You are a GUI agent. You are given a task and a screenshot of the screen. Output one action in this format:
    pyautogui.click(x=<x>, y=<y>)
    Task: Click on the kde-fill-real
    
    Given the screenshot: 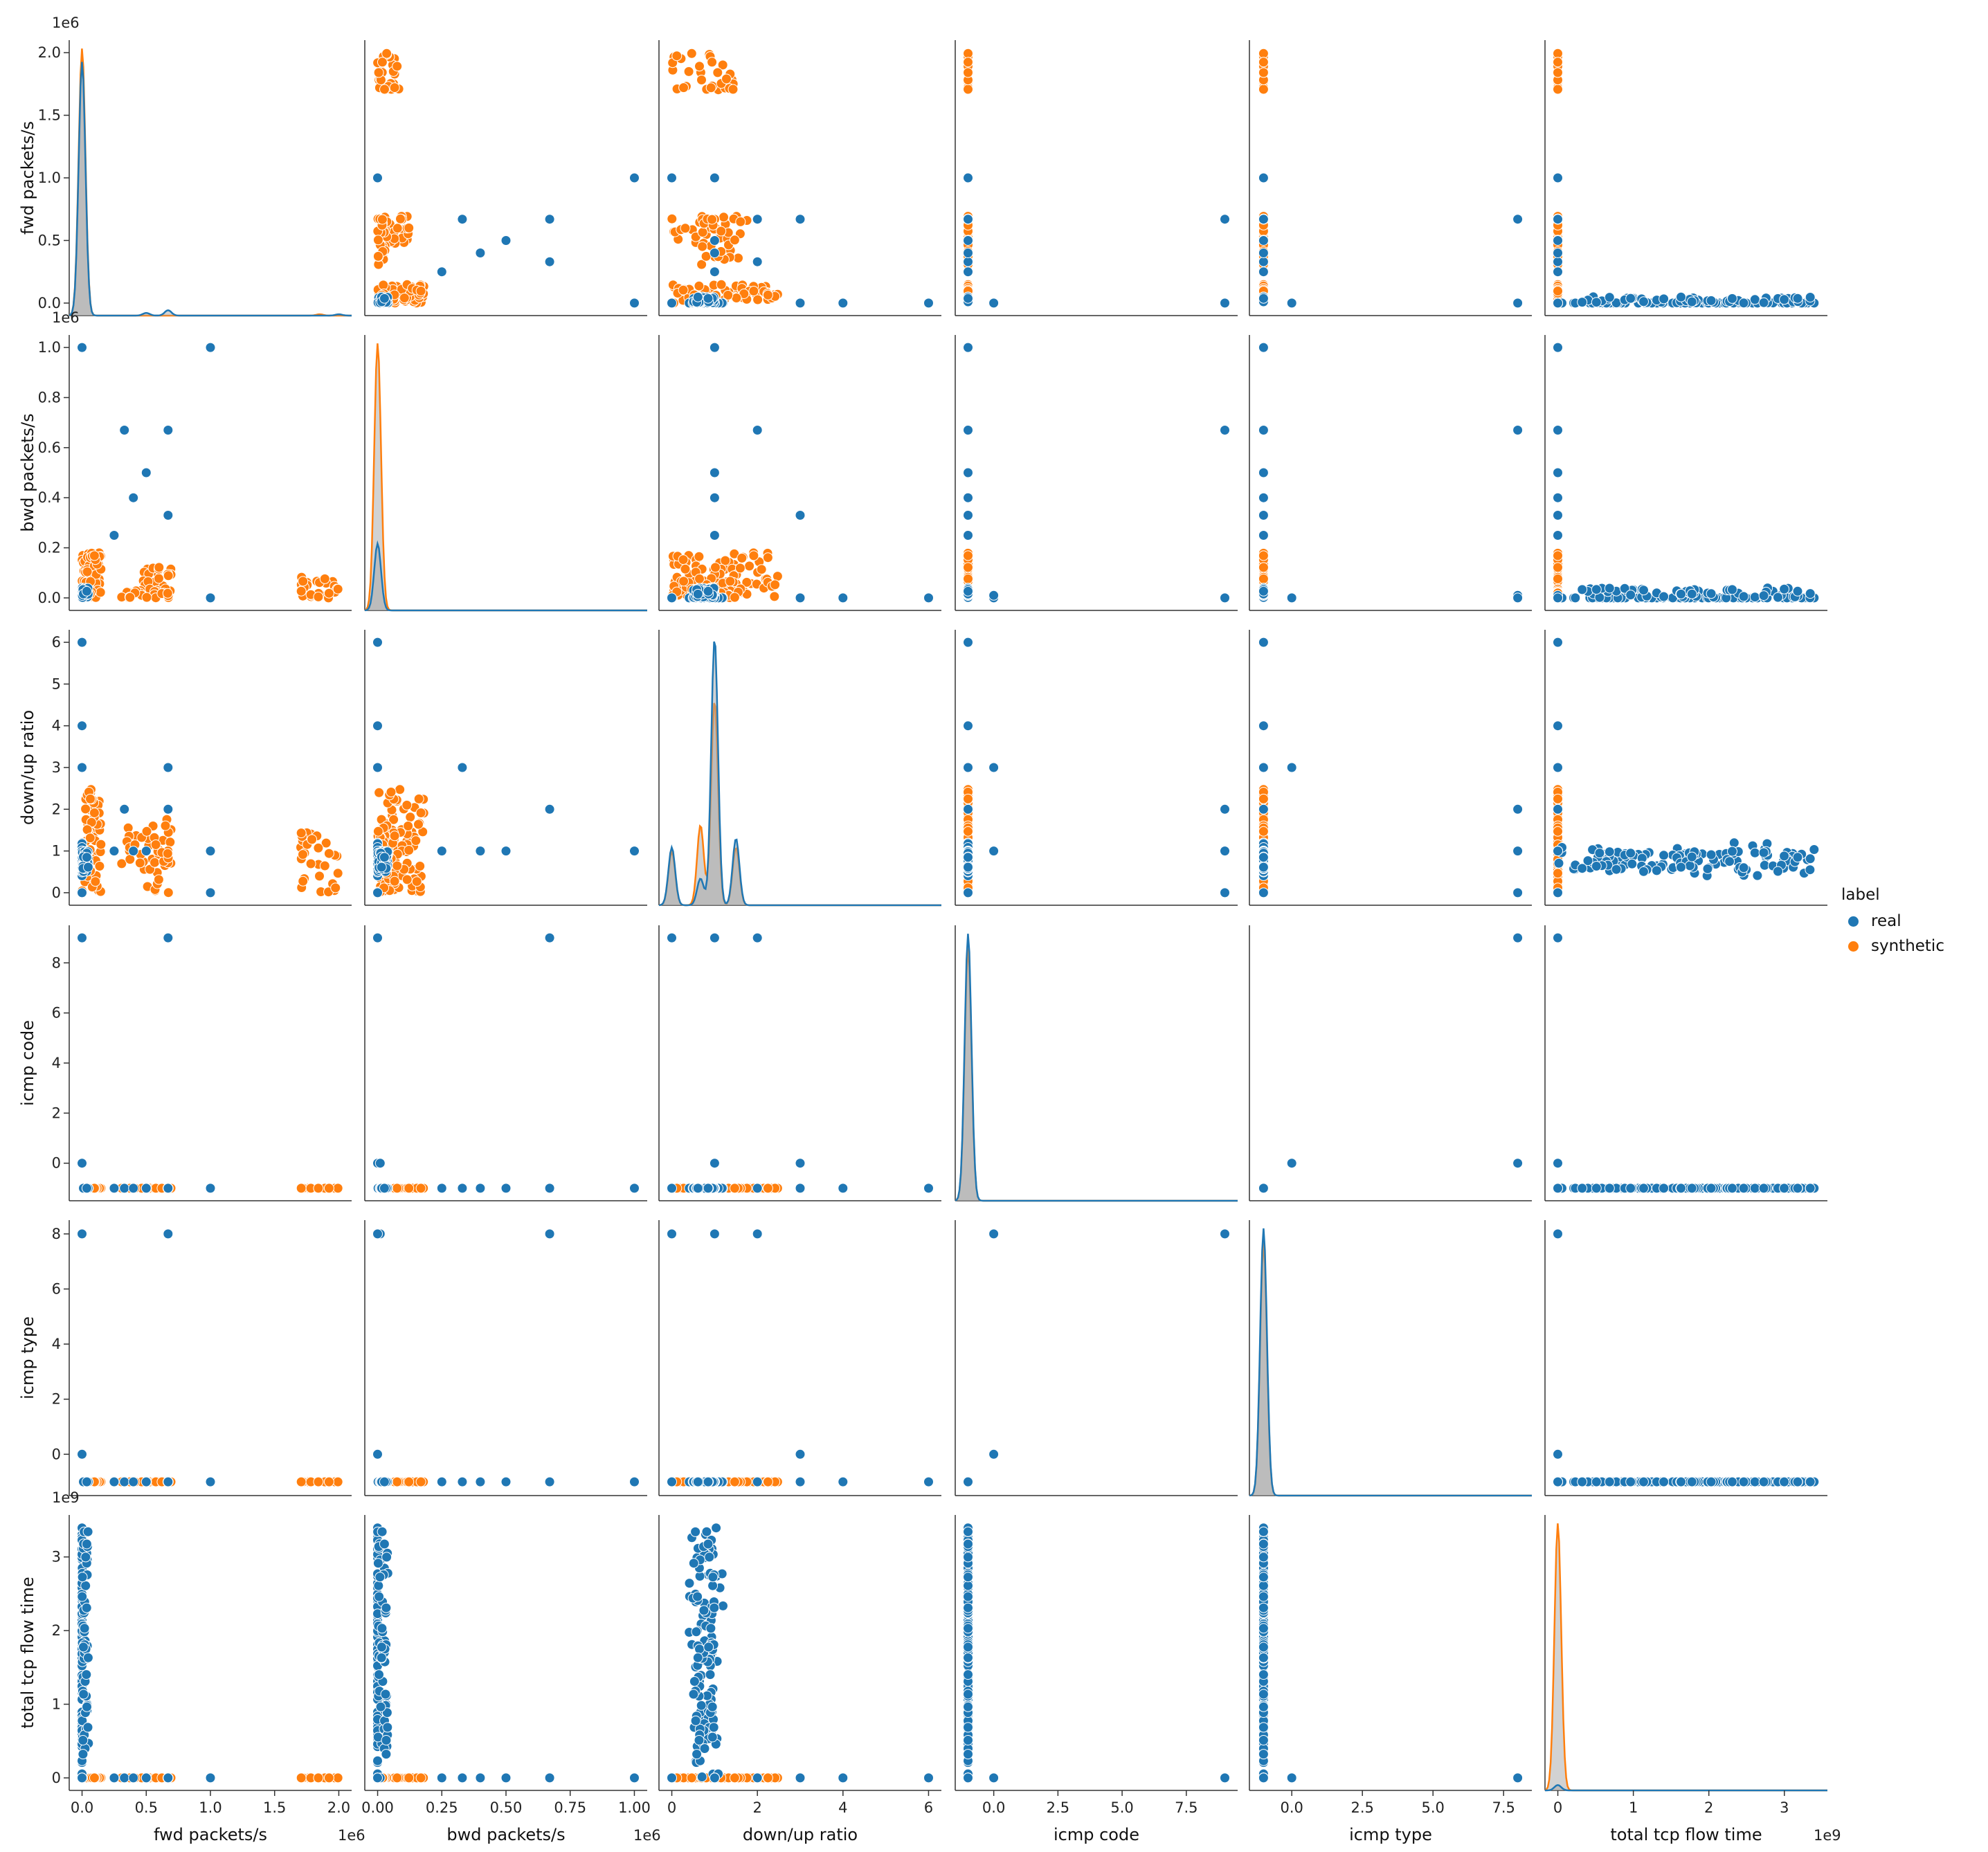 What is the action you would take?
    pyautogui.click(x=506, y=576)
    